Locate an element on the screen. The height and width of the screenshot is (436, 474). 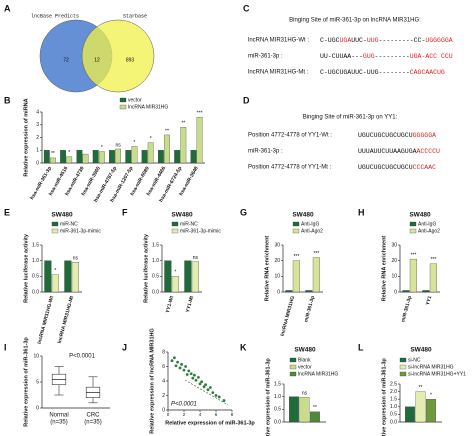
y-tick-label: 2.0 is located at coordinates (393, 392).